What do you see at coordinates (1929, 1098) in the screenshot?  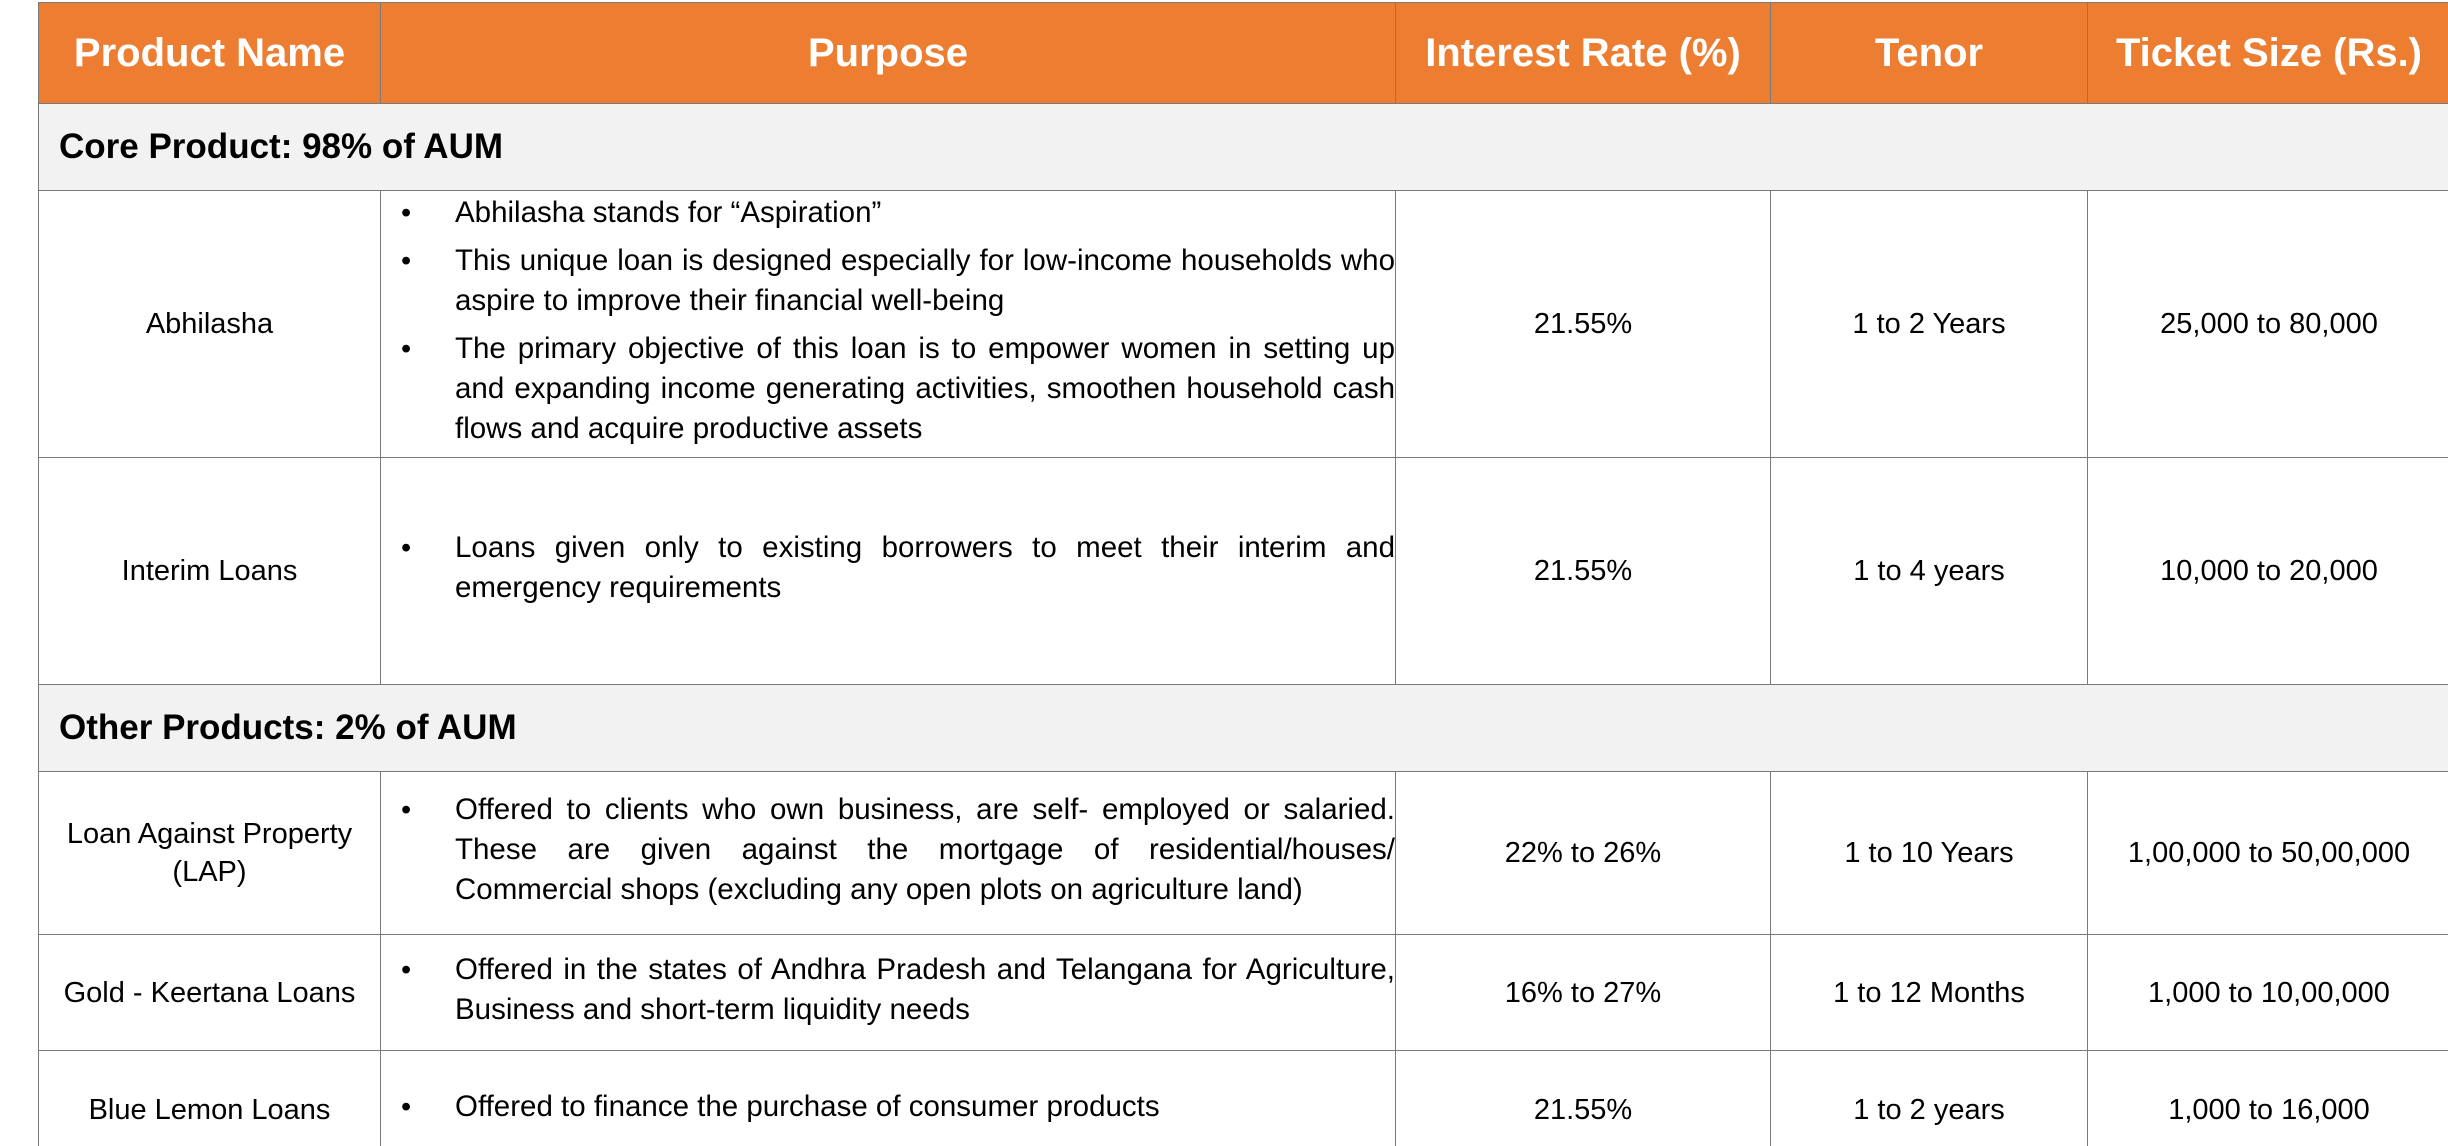 I see `tenor: 1 to 2 years` at bounding box center [1929, 1098].